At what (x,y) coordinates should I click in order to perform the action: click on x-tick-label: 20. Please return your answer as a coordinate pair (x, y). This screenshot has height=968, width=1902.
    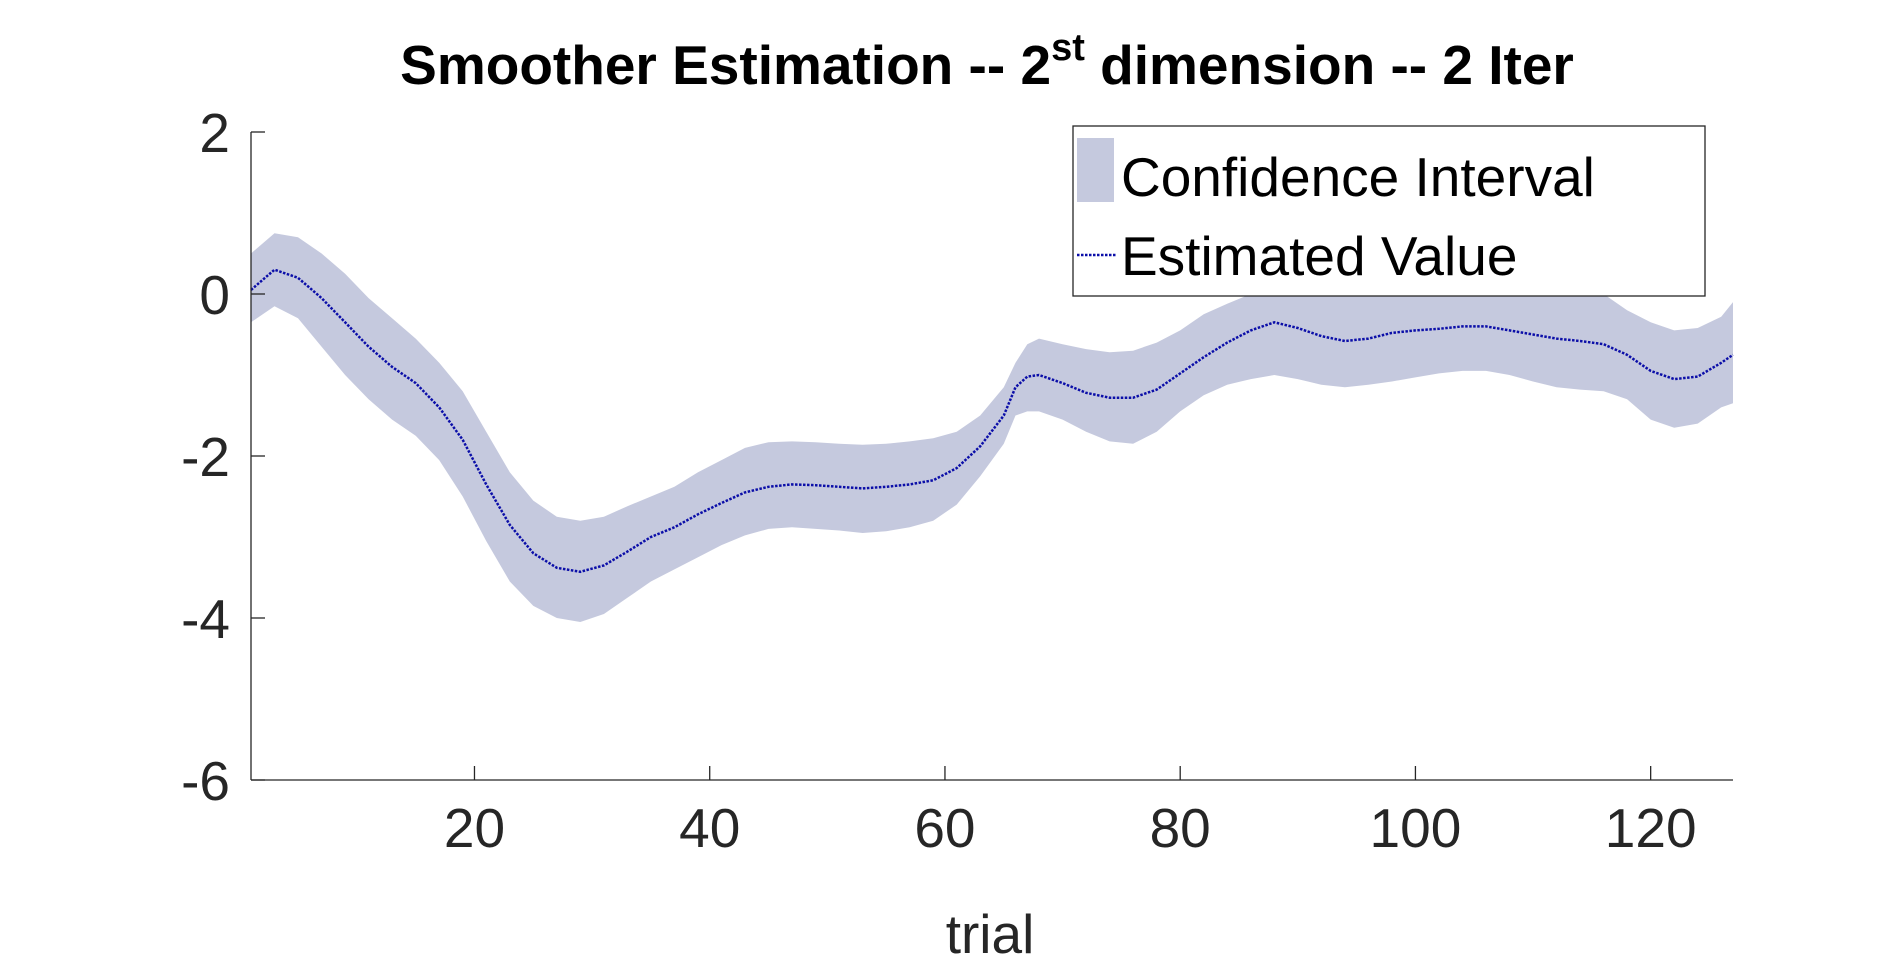
    Looking at the image, I should click on (474, 828).